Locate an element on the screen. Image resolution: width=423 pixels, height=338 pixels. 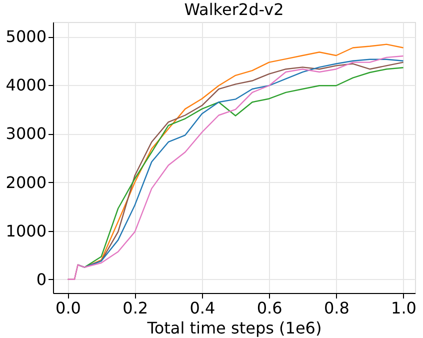
x-tick-label: 0.2 is located at coordinates (135, 308).